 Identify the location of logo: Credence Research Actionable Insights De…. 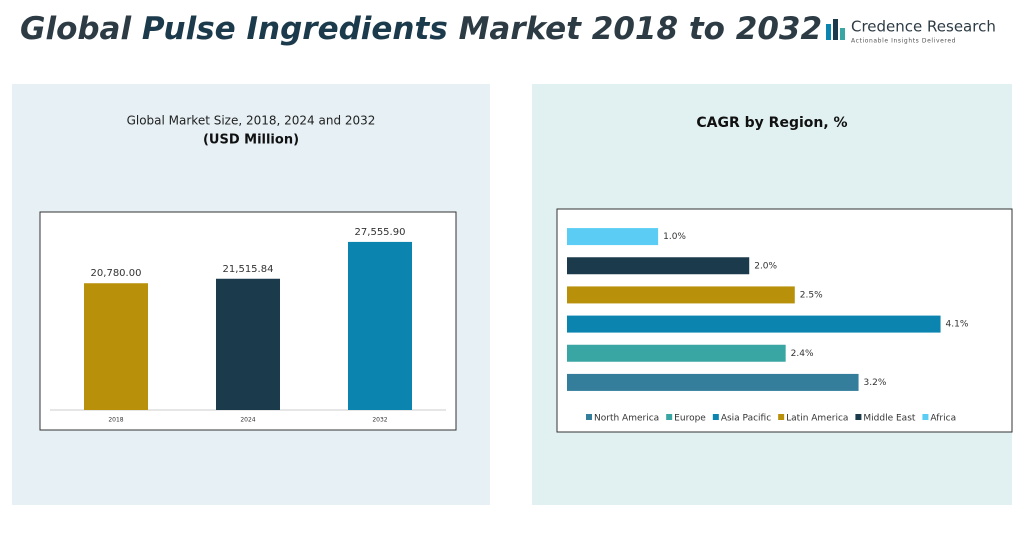
(911, 31).